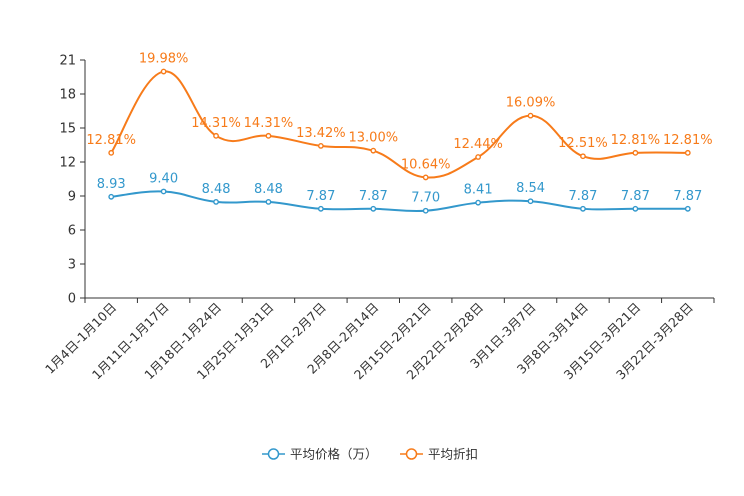  I want to click on y-axis: 0 3 6 9 12 15 18 21, so click(72, 180).